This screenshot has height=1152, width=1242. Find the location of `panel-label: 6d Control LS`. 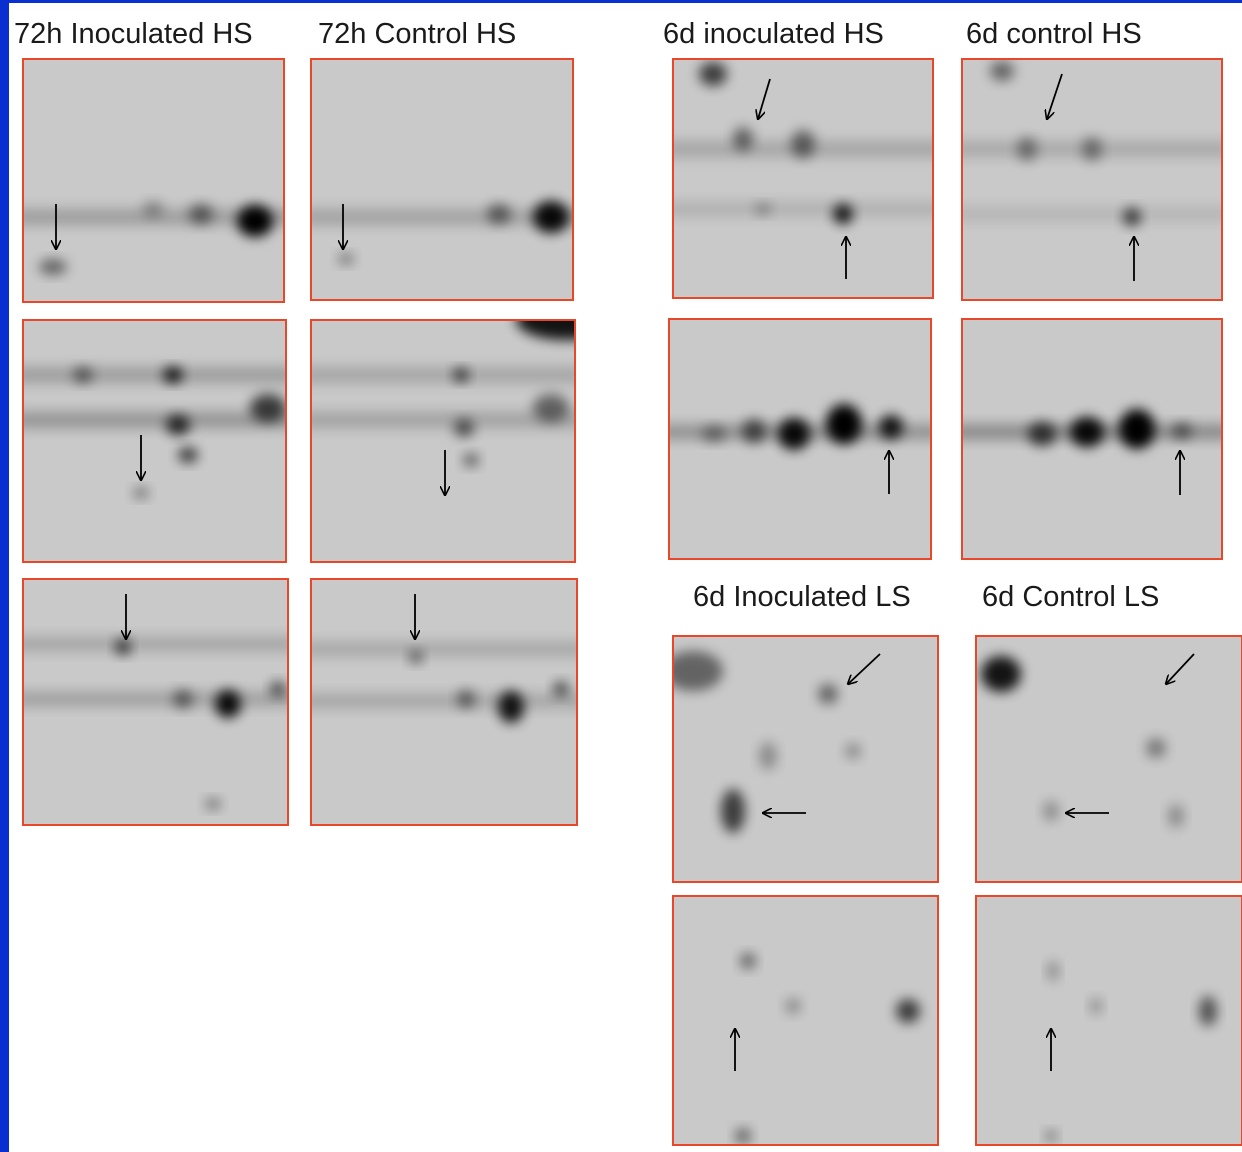

panel-label: 6d Control LS is located at coordinates (1070, 597).